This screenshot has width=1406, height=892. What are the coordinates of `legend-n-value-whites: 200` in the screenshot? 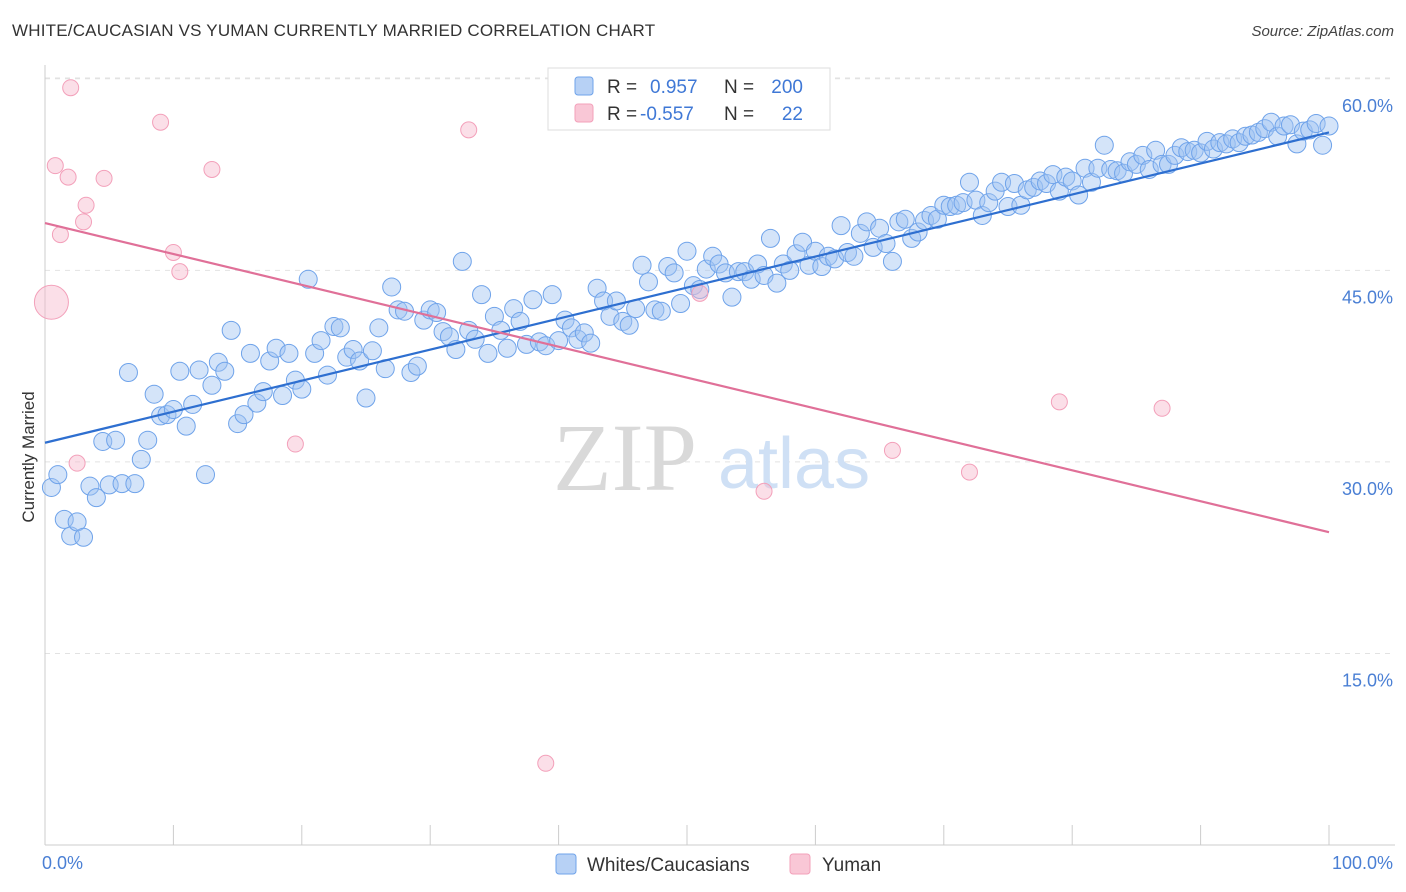 It's located at (787, 87).